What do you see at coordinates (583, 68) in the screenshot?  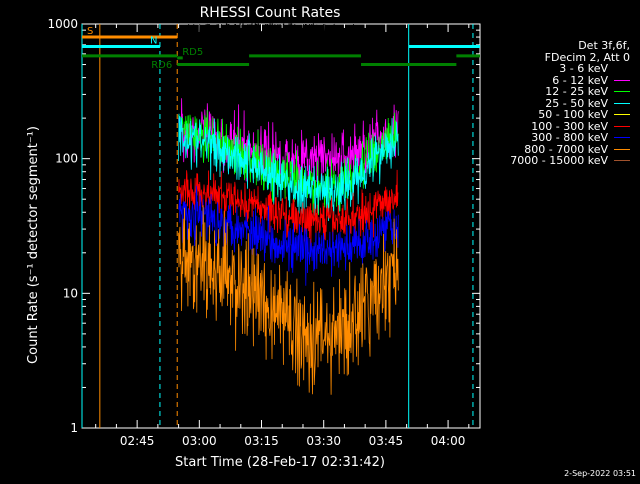 I see `legend-entry-label: 3 - 6 keV` at bounding box center [583, 68].